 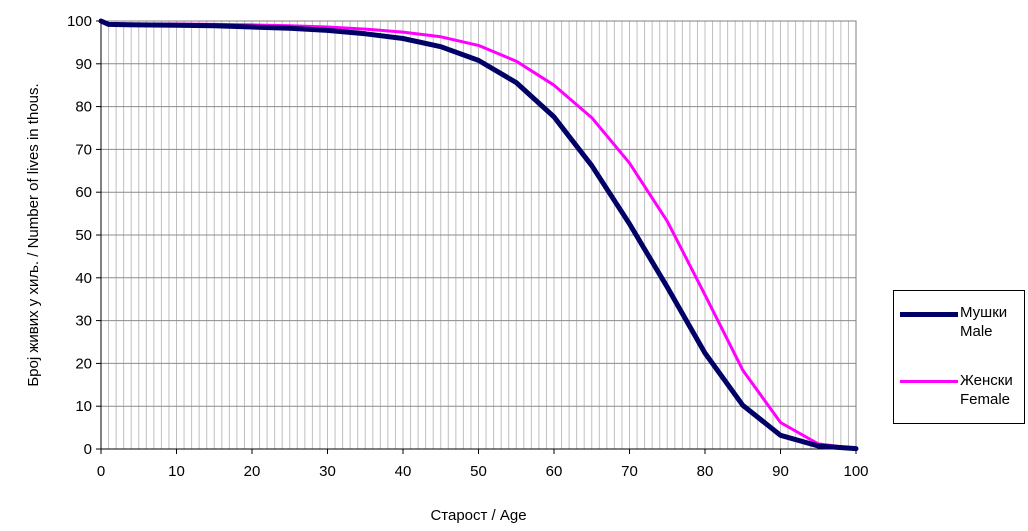 What do you see at coordinates (959, 357) in the screenshot?
I see `legend: Мушки Male Женски Female` at bounding box center [959, 357].